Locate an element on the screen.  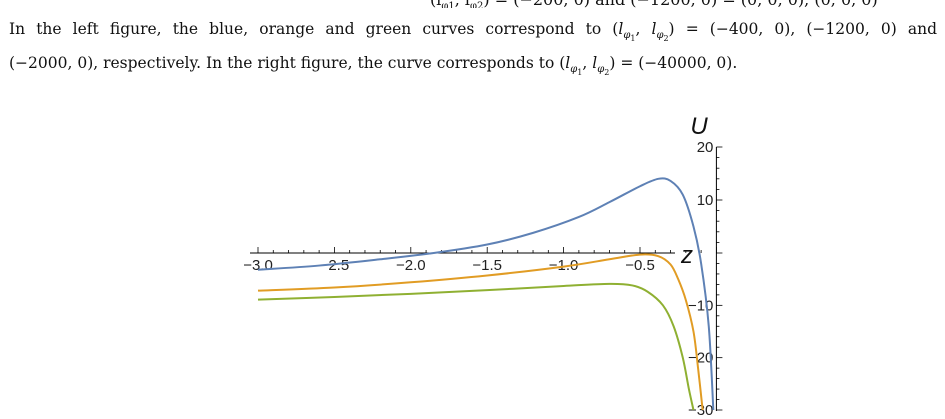
y-tick-label: −10 is located at coordinates (700, 305).